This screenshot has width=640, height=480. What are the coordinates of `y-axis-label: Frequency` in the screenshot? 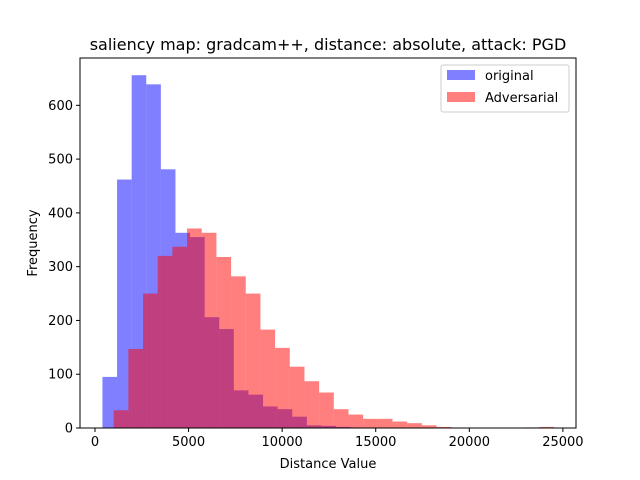 It's located at (33, 242).